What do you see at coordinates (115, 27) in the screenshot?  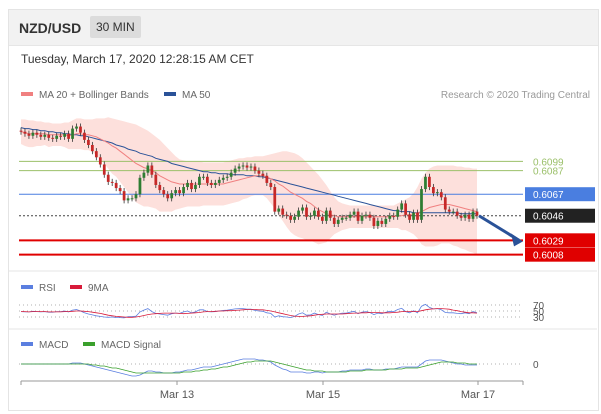 I see `interval-button: 30 MIN` at bounding box center [115, 27].